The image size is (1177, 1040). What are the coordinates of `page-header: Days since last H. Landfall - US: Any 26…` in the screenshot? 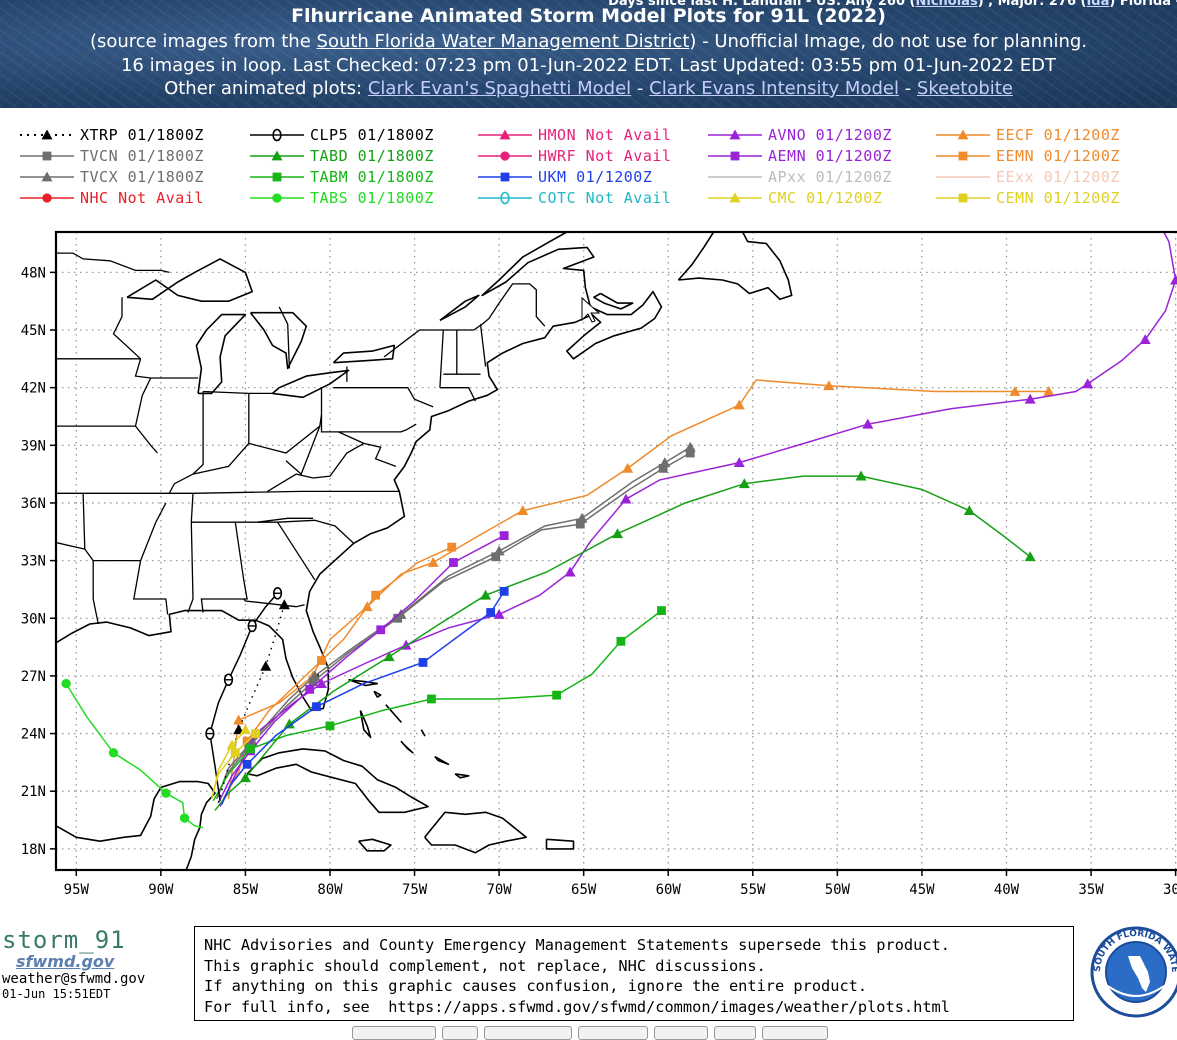 It's located at (588, 54).